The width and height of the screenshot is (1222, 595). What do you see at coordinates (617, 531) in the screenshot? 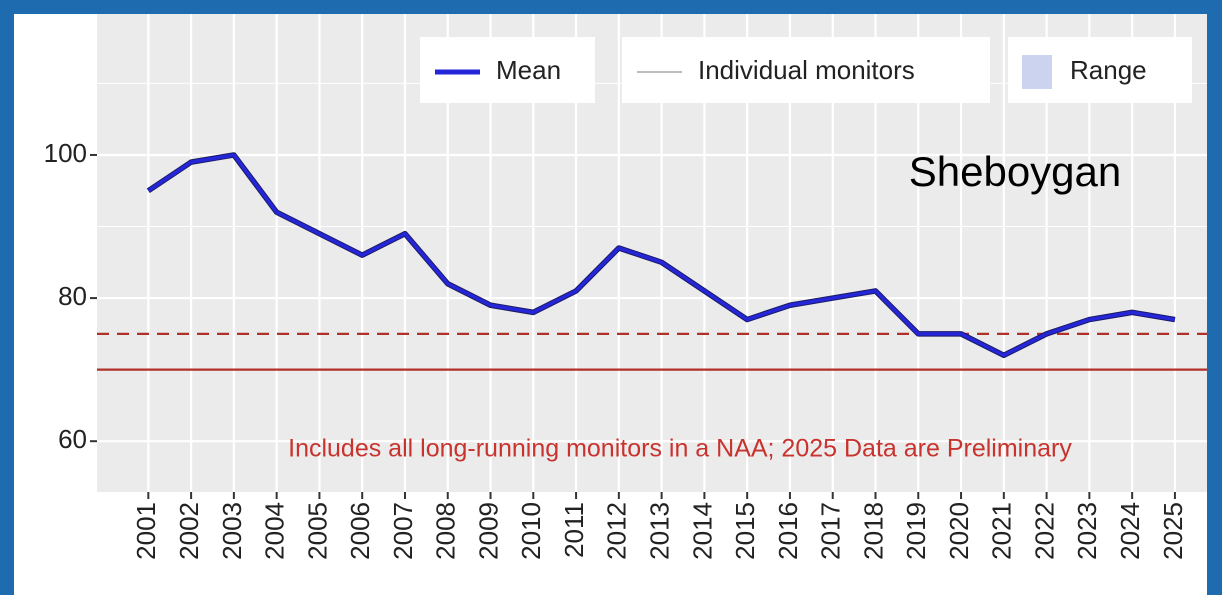
I see `x-tick-label: 2012` at bounding box center [617, 531].